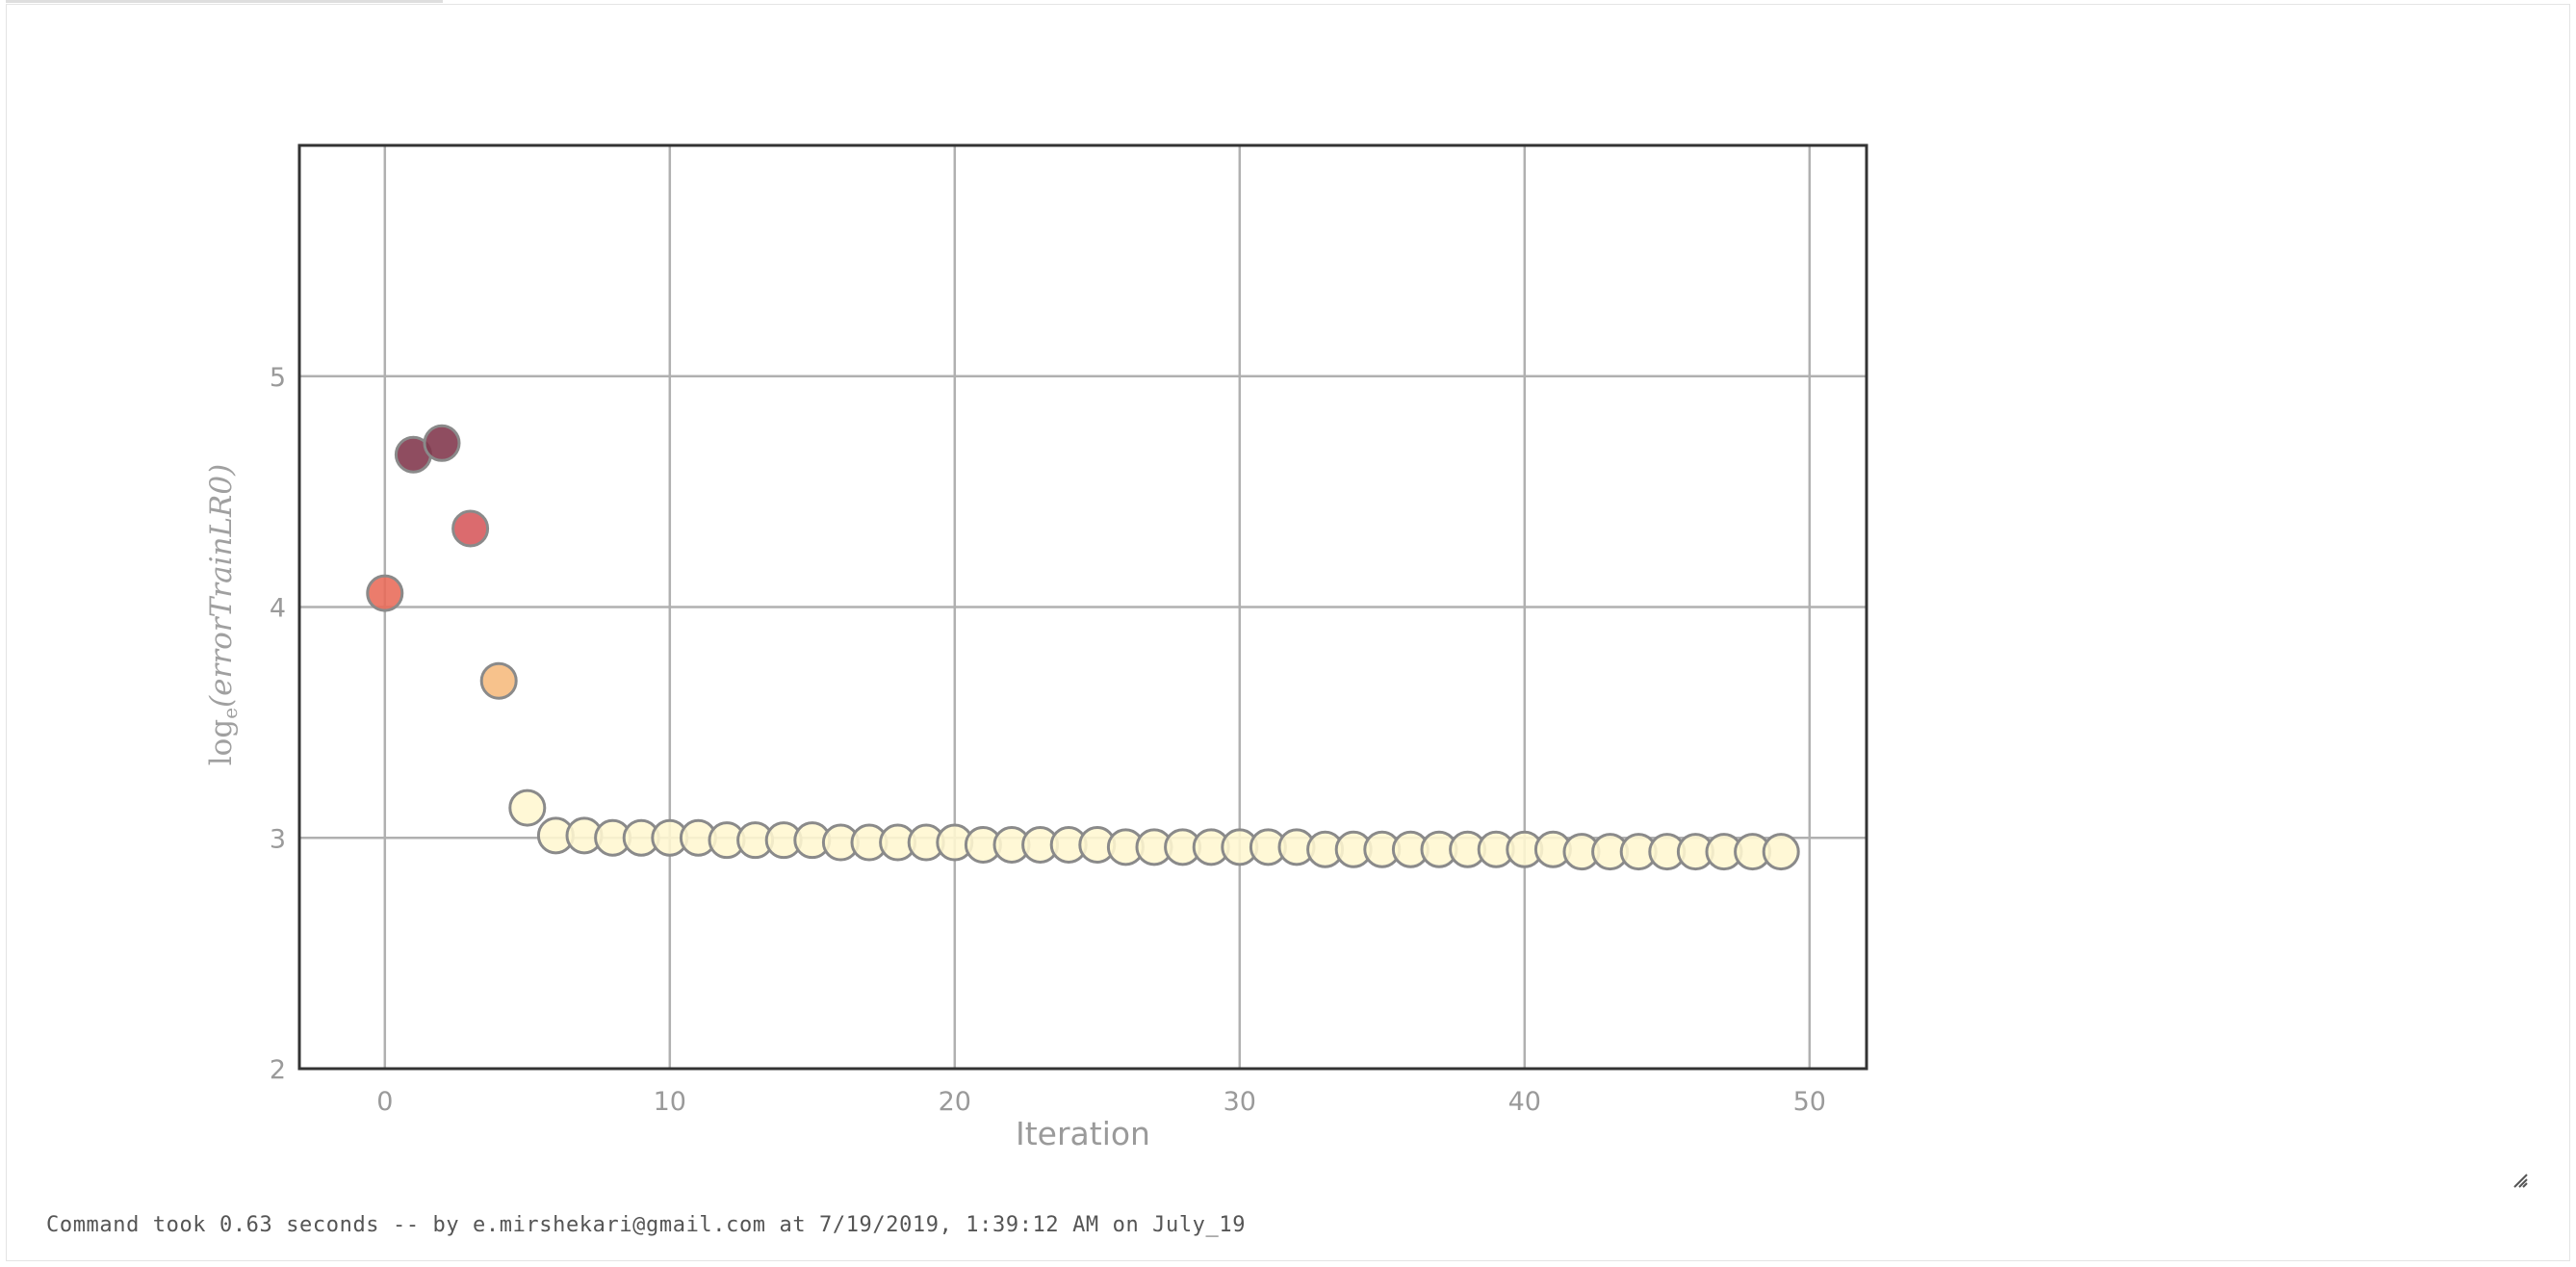 The image size is (2576, 1267). What do you see at coordinates (278, 1070) in the screenshot?
I see `y-tick-label: 2` at bounding box center [278, 1070].